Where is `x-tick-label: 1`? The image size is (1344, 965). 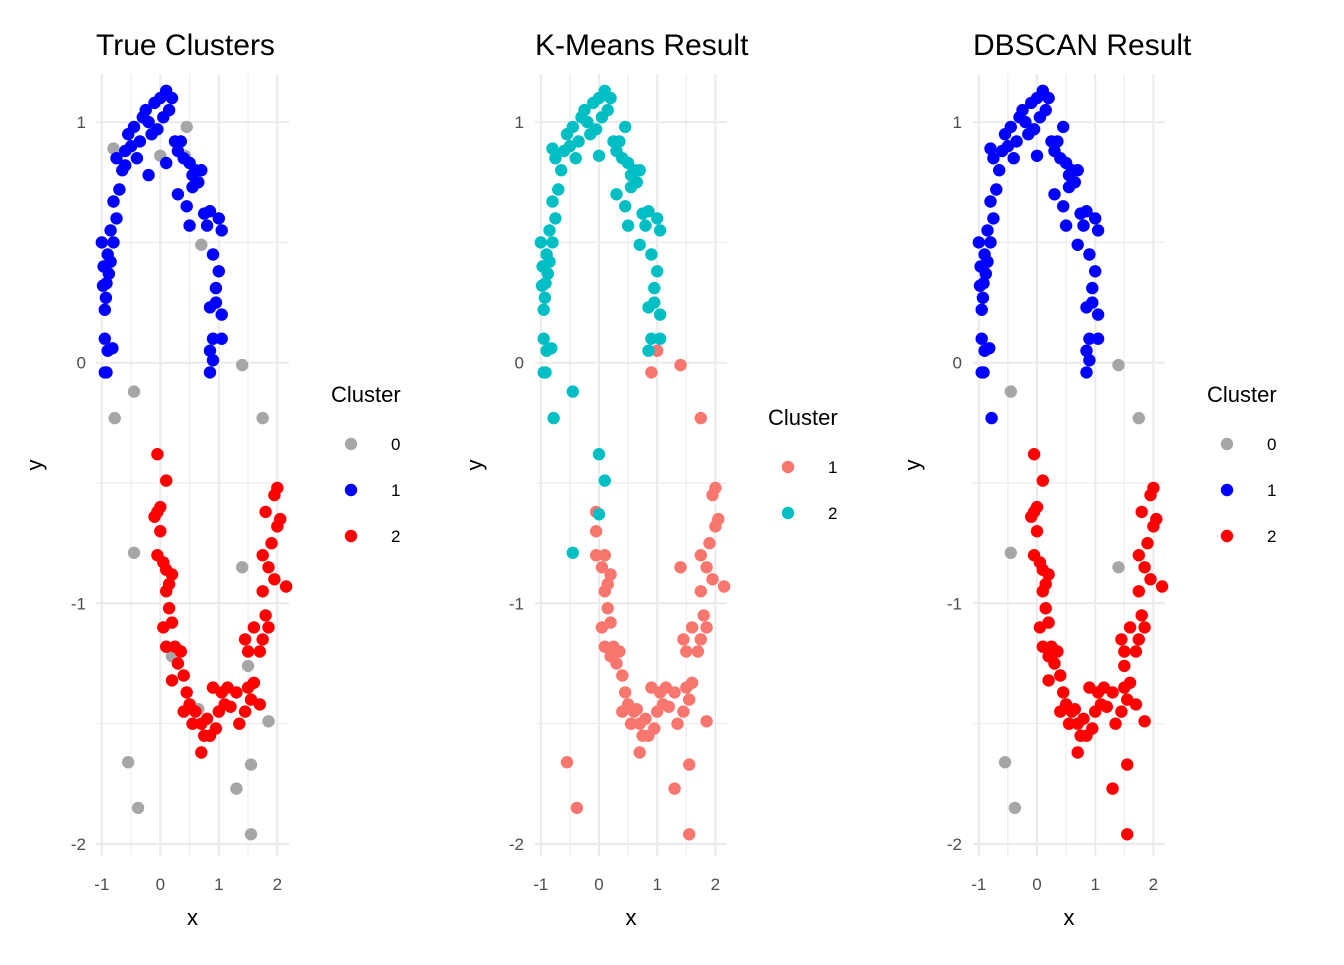
x-tick-label: 1 is located at coordinates (218, 884).